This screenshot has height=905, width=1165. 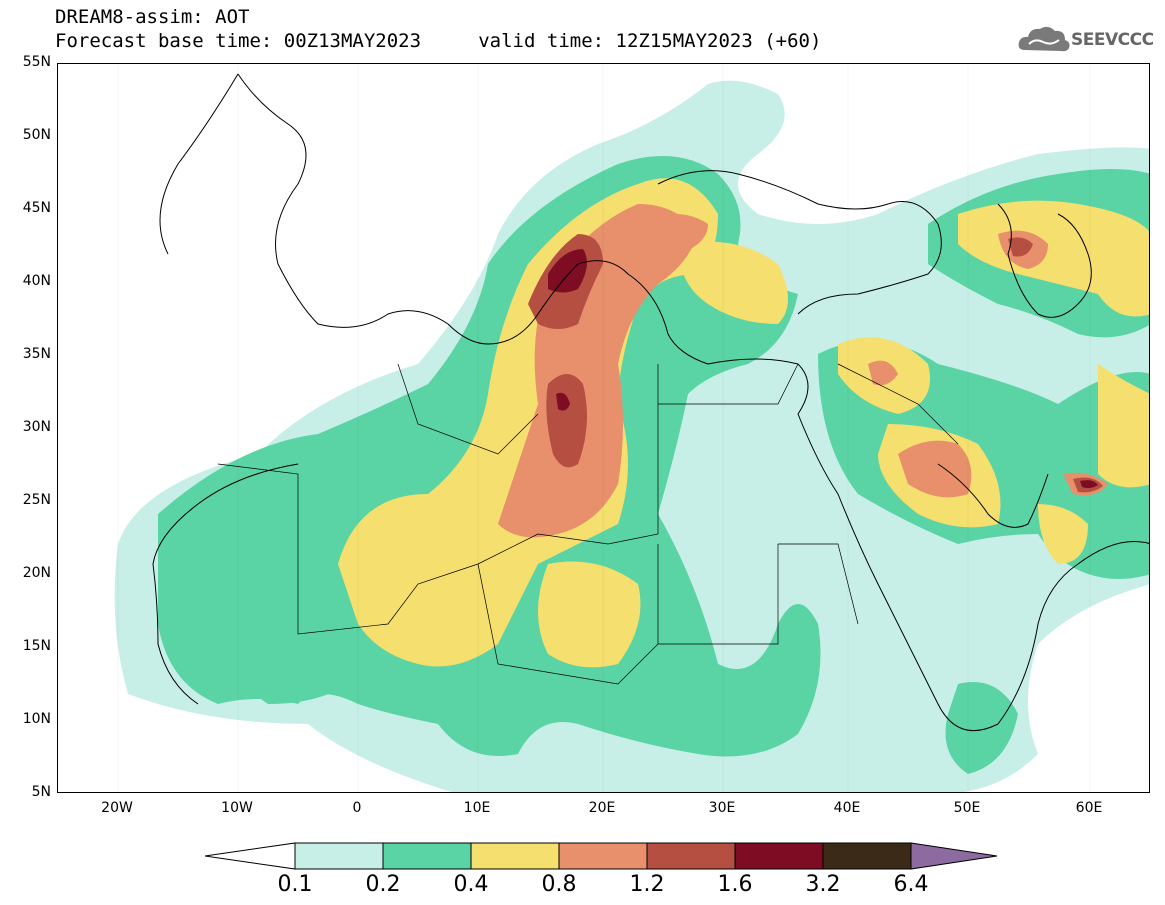 What do you see at coordinates (36, 646) in the screenshot?
I see `lat-label: 15N` at bounding box center [36, 646].